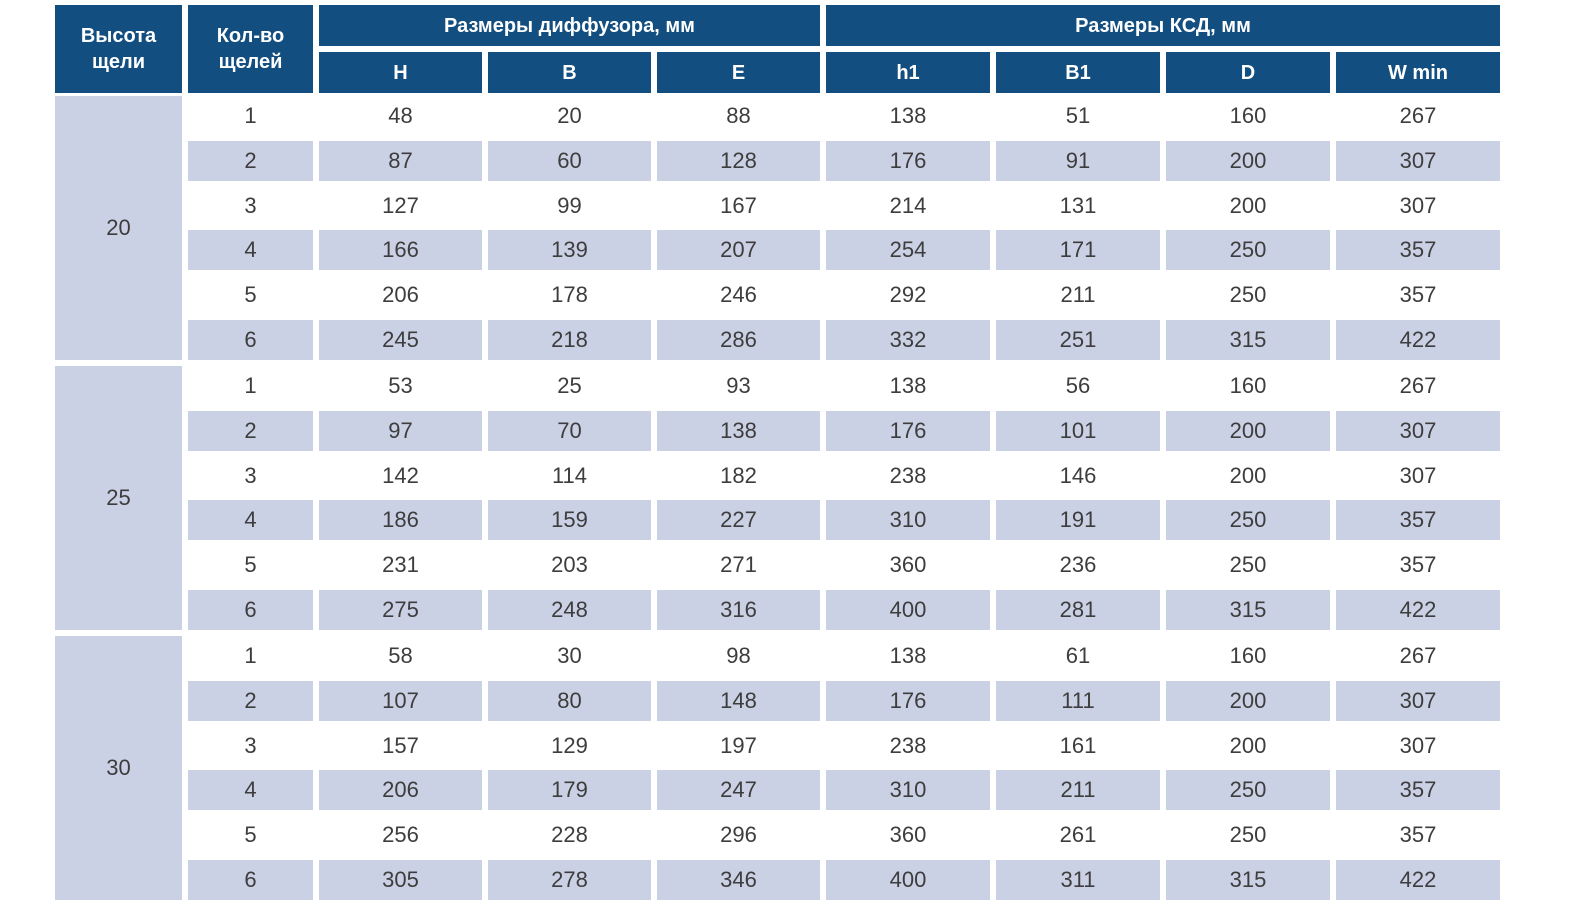 The width and height of the screenshot is (1585, 905). I want to click on value-cell: 211, so click(1078, 790).